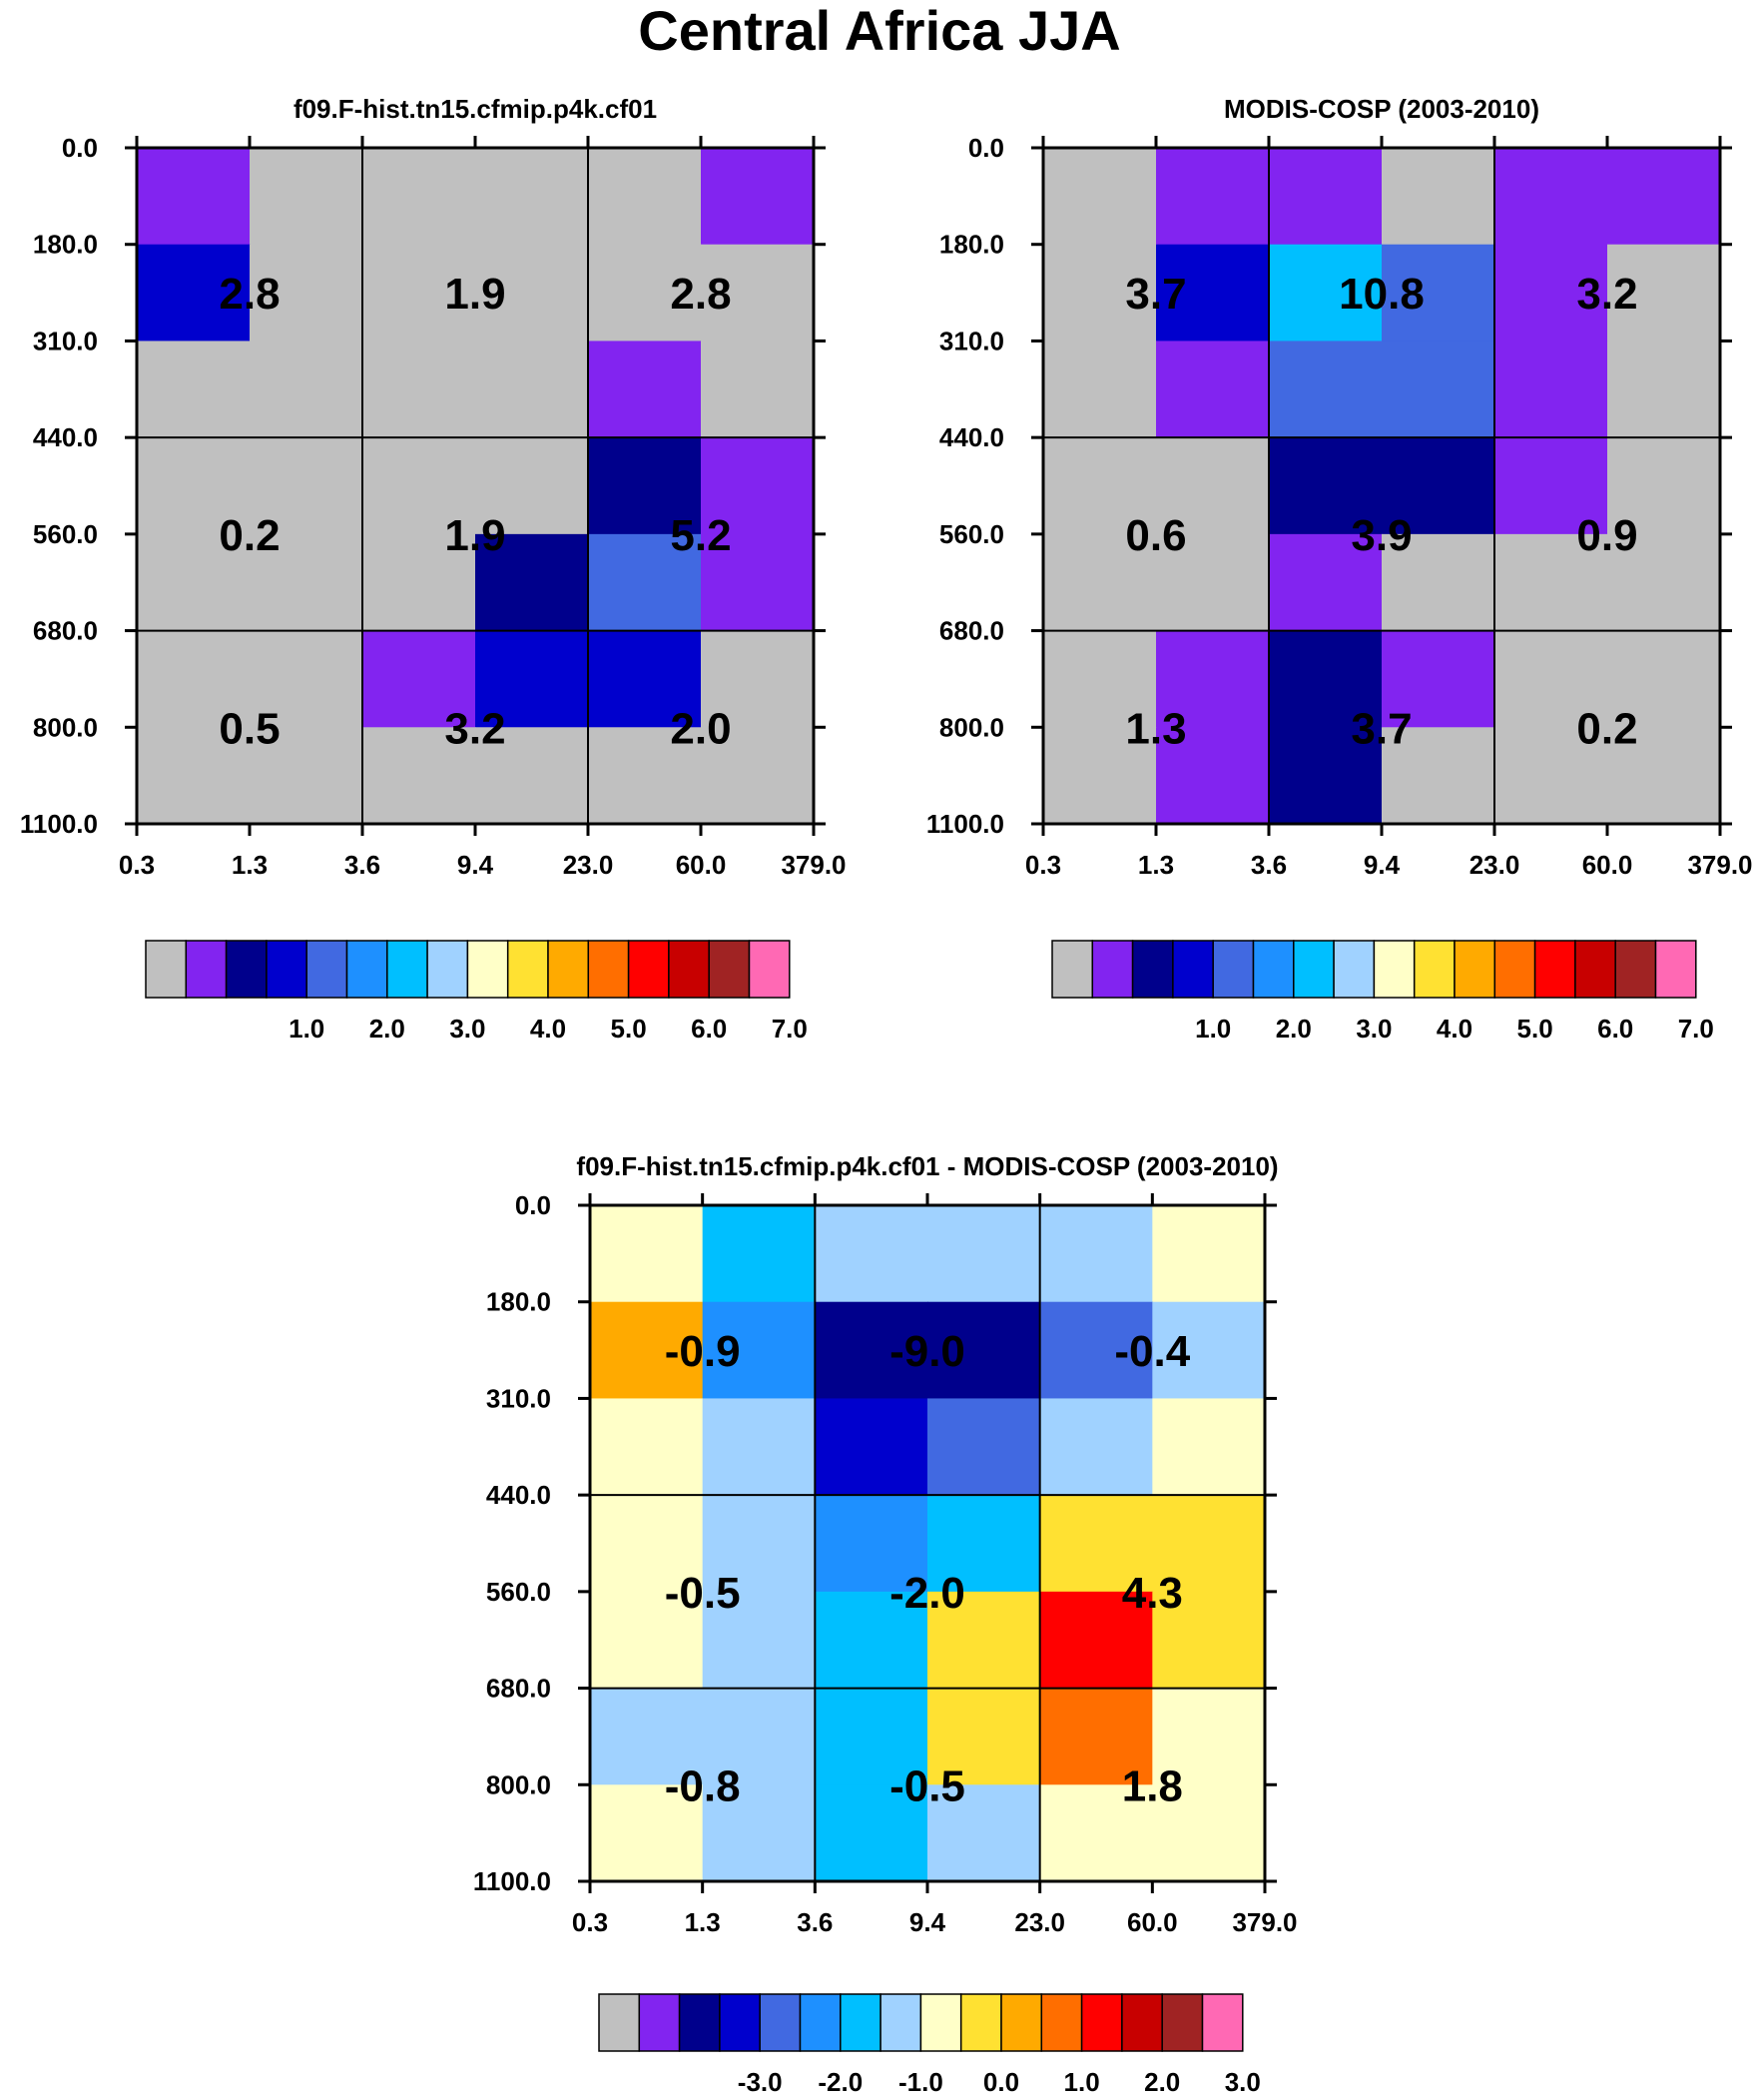 This screenshot has width=1760, height=2100. What do you see at coordinates (1152, 1351) in the screenshot?
I see `region-value-label: -0.4` at bounding box center [1152, 1351].